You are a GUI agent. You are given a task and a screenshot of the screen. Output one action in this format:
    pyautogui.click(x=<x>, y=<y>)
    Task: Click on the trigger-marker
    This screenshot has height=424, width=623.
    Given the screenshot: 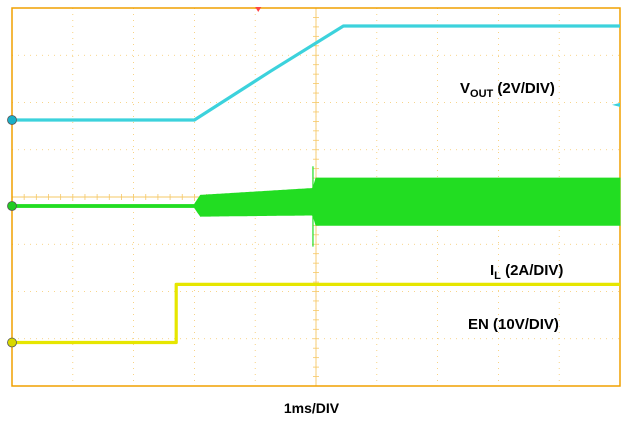 What is the action you would take?
    pyautogui.click(x=258, y=9)
    